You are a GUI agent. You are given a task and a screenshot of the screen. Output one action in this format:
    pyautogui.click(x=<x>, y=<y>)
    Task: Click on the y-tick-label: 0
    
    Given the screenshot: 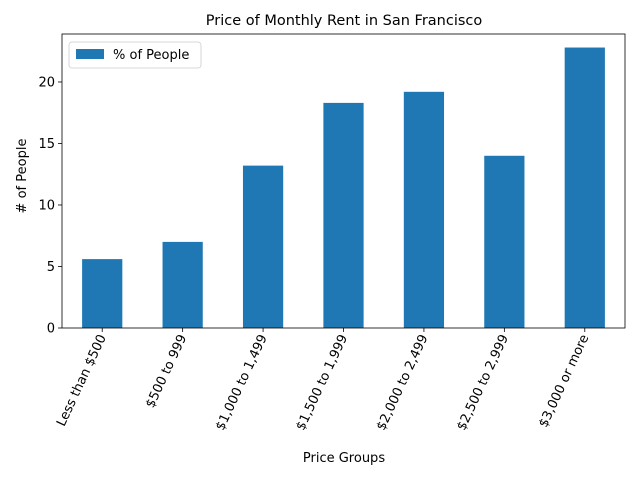 What is the action you would take?
    pyautogui.click(x=51, y=329)
    